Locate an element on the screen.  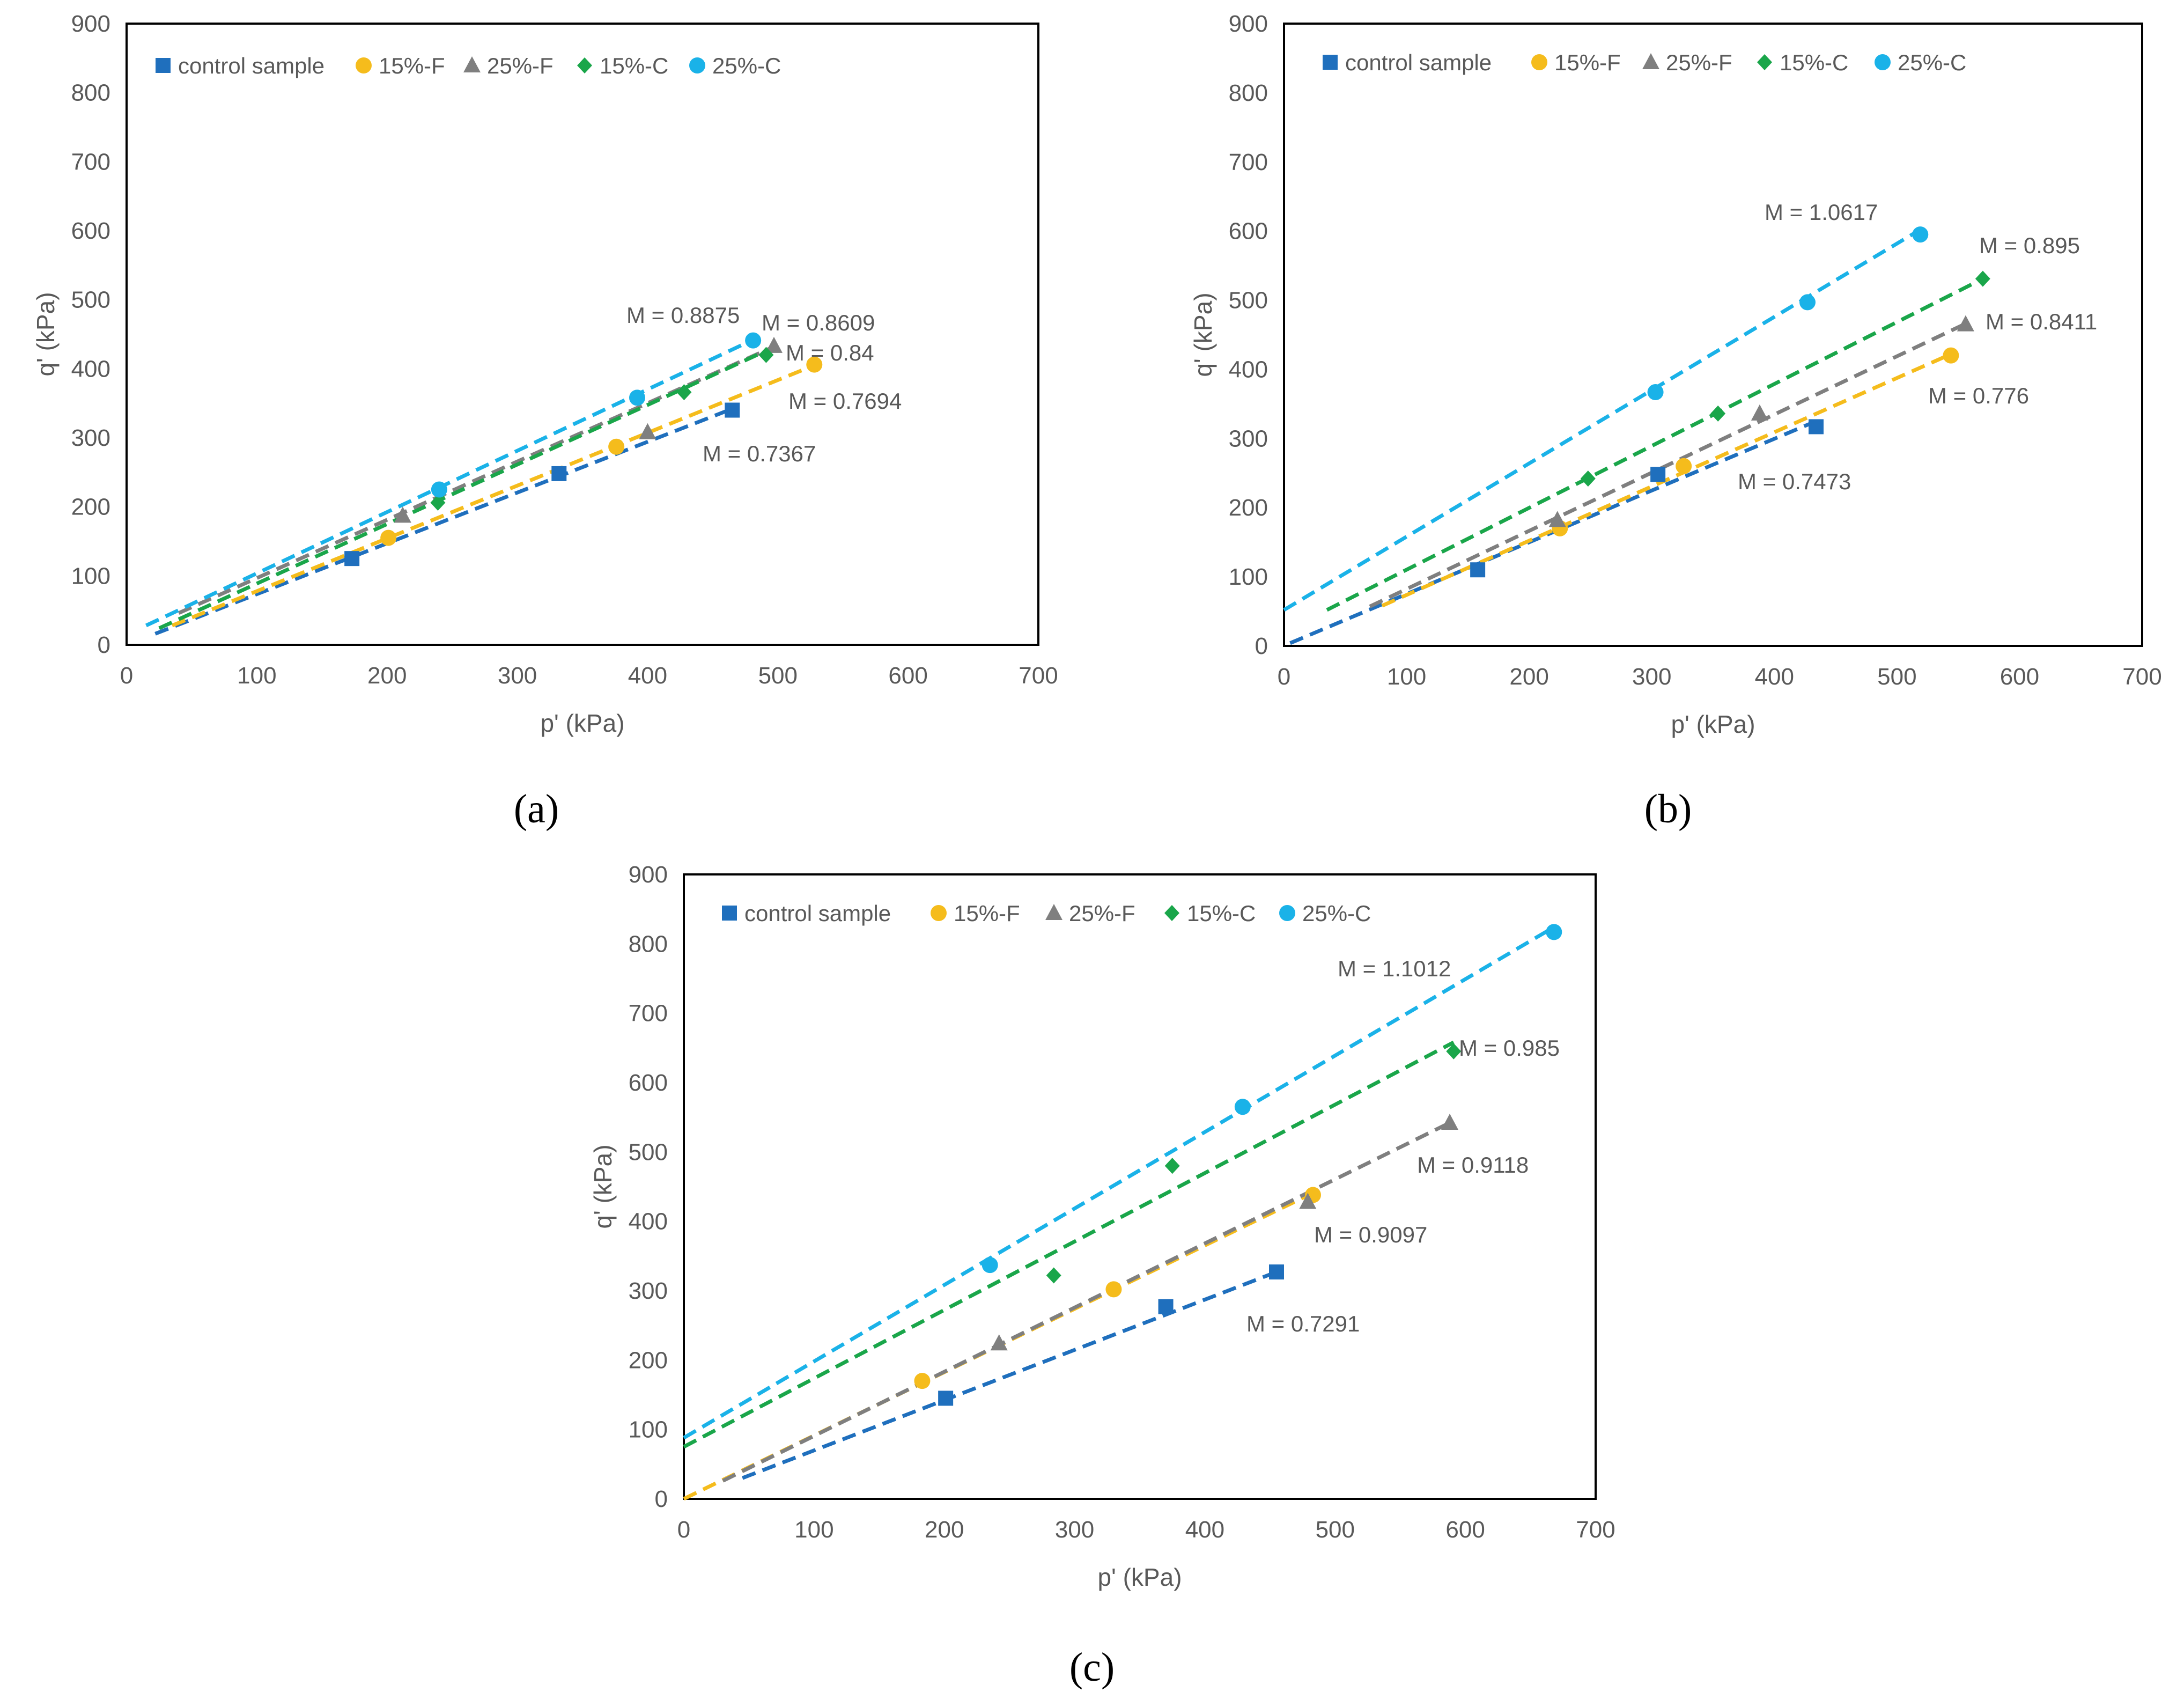
legend-label-15pct-f: 15%-F is located at coordinates (1587, 63).